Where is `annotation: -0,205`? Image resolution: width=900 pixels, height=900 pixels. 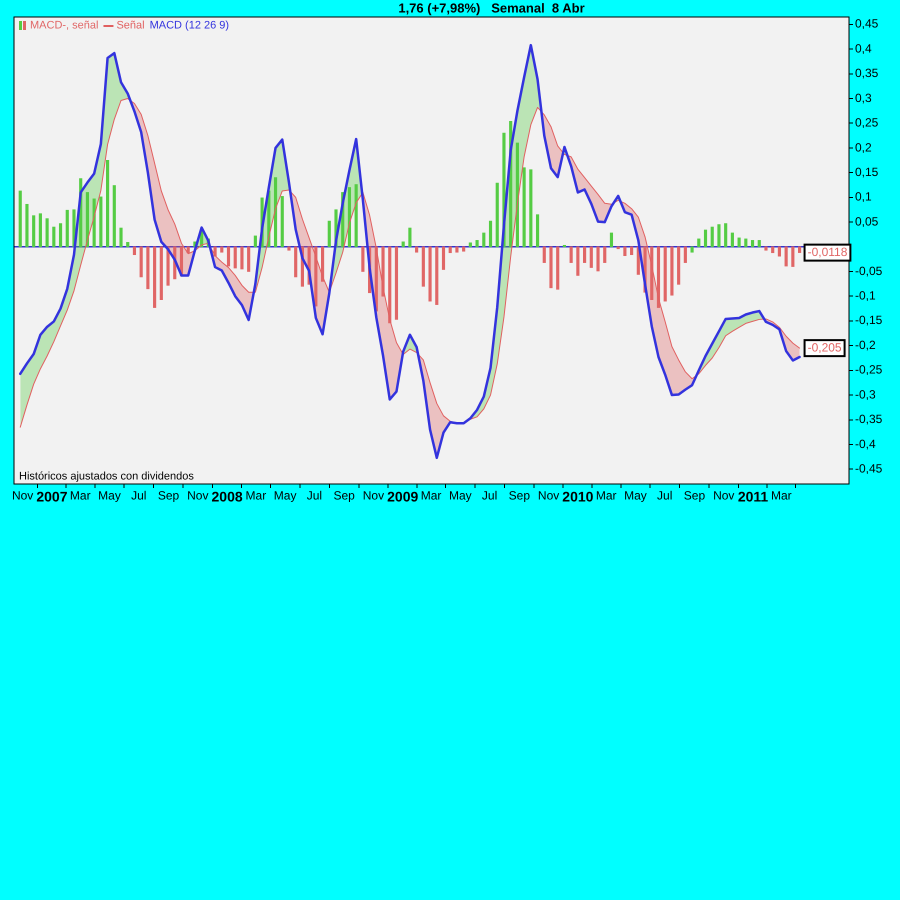 annotation: -0,205 is located at coordinates (825, 347).